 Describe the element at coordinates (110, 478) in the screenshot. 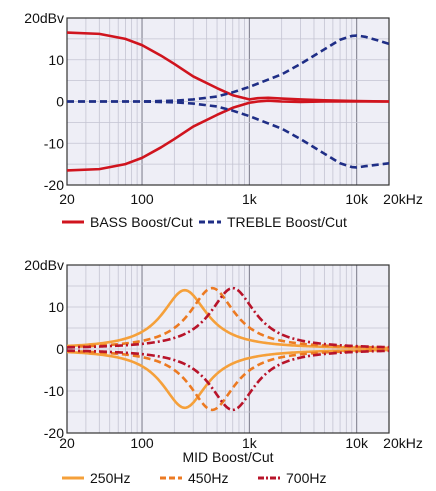

I see `legend-label: 250Hz` at that location.